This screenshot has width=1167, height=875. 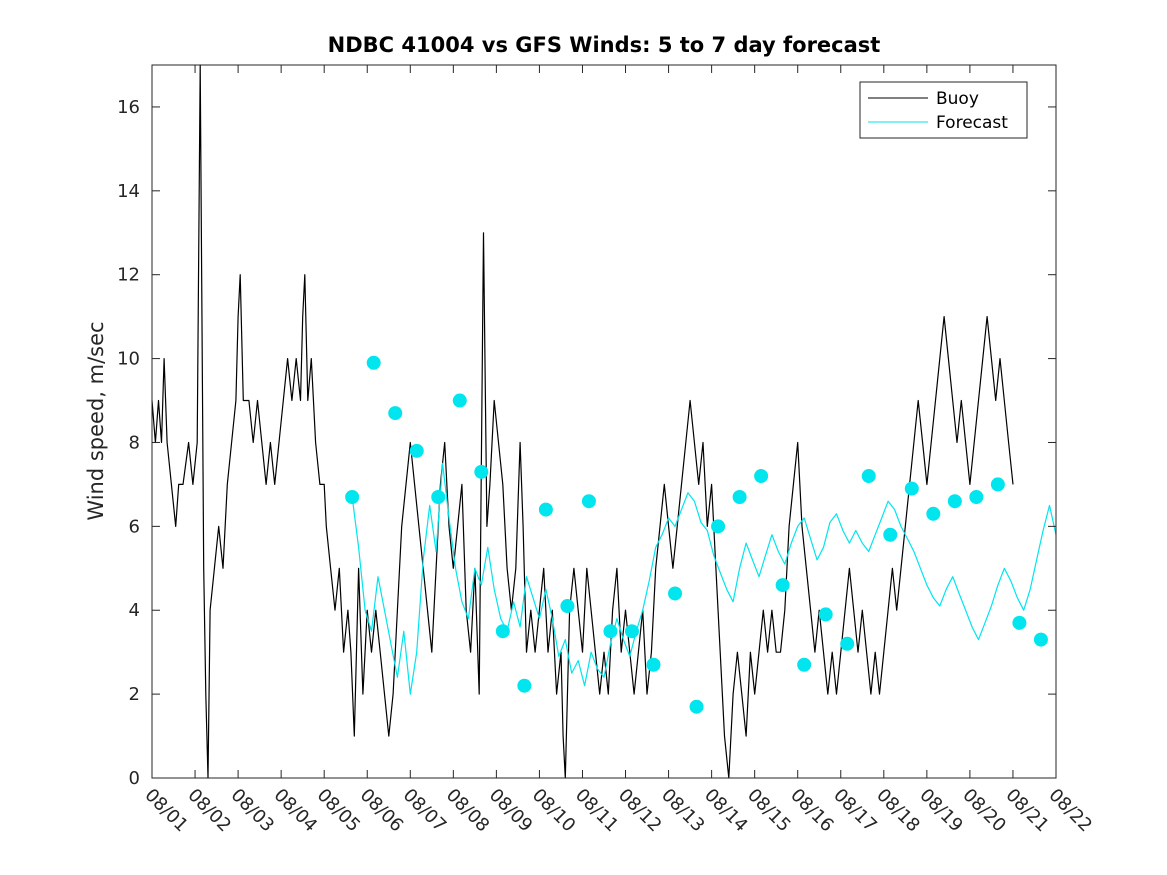 What do you see at coordinates (296, 811) in the screenshot?
I see `x-tick-label: 08/04` at bounding box center [296, 811].